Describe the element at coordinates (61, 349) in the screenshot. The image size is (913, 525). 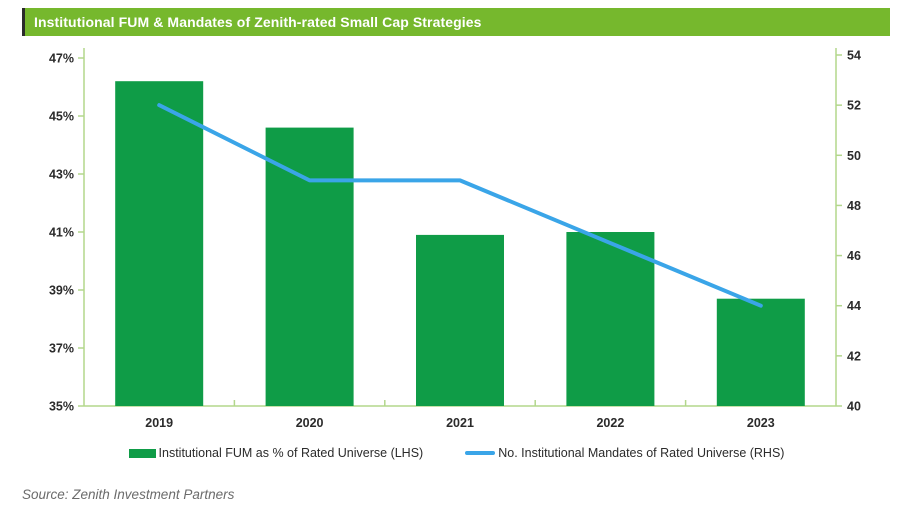
I see `left-axis-tick-label: 37%` at that location.